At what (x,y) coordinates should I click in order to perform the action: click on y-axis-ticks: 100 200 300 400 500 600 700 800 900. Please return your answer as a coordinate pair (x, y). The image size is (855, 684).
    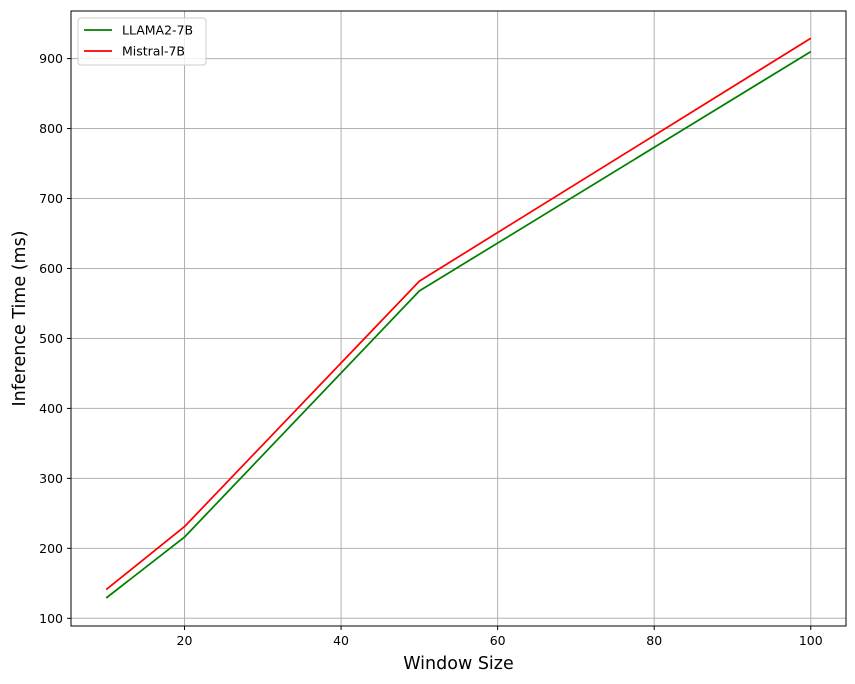
    Looking at the image, I should click on (55, 338).